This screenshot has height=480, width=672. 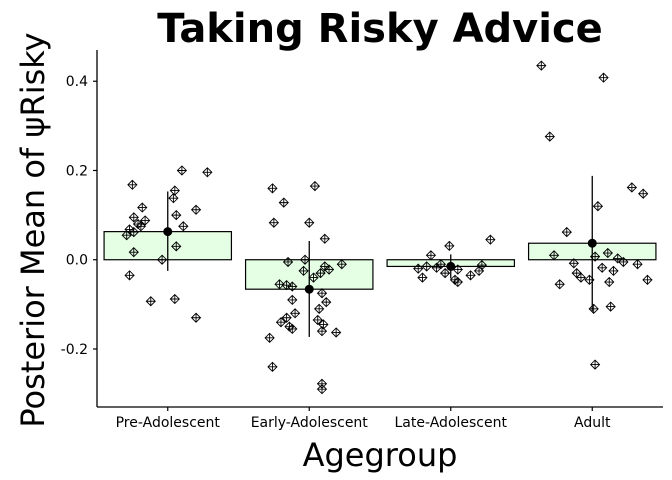 What do you see at coordinates (592, 423) in the screenshot?
I see `x-tick-label: Adult` at bounding box center [592, 423].